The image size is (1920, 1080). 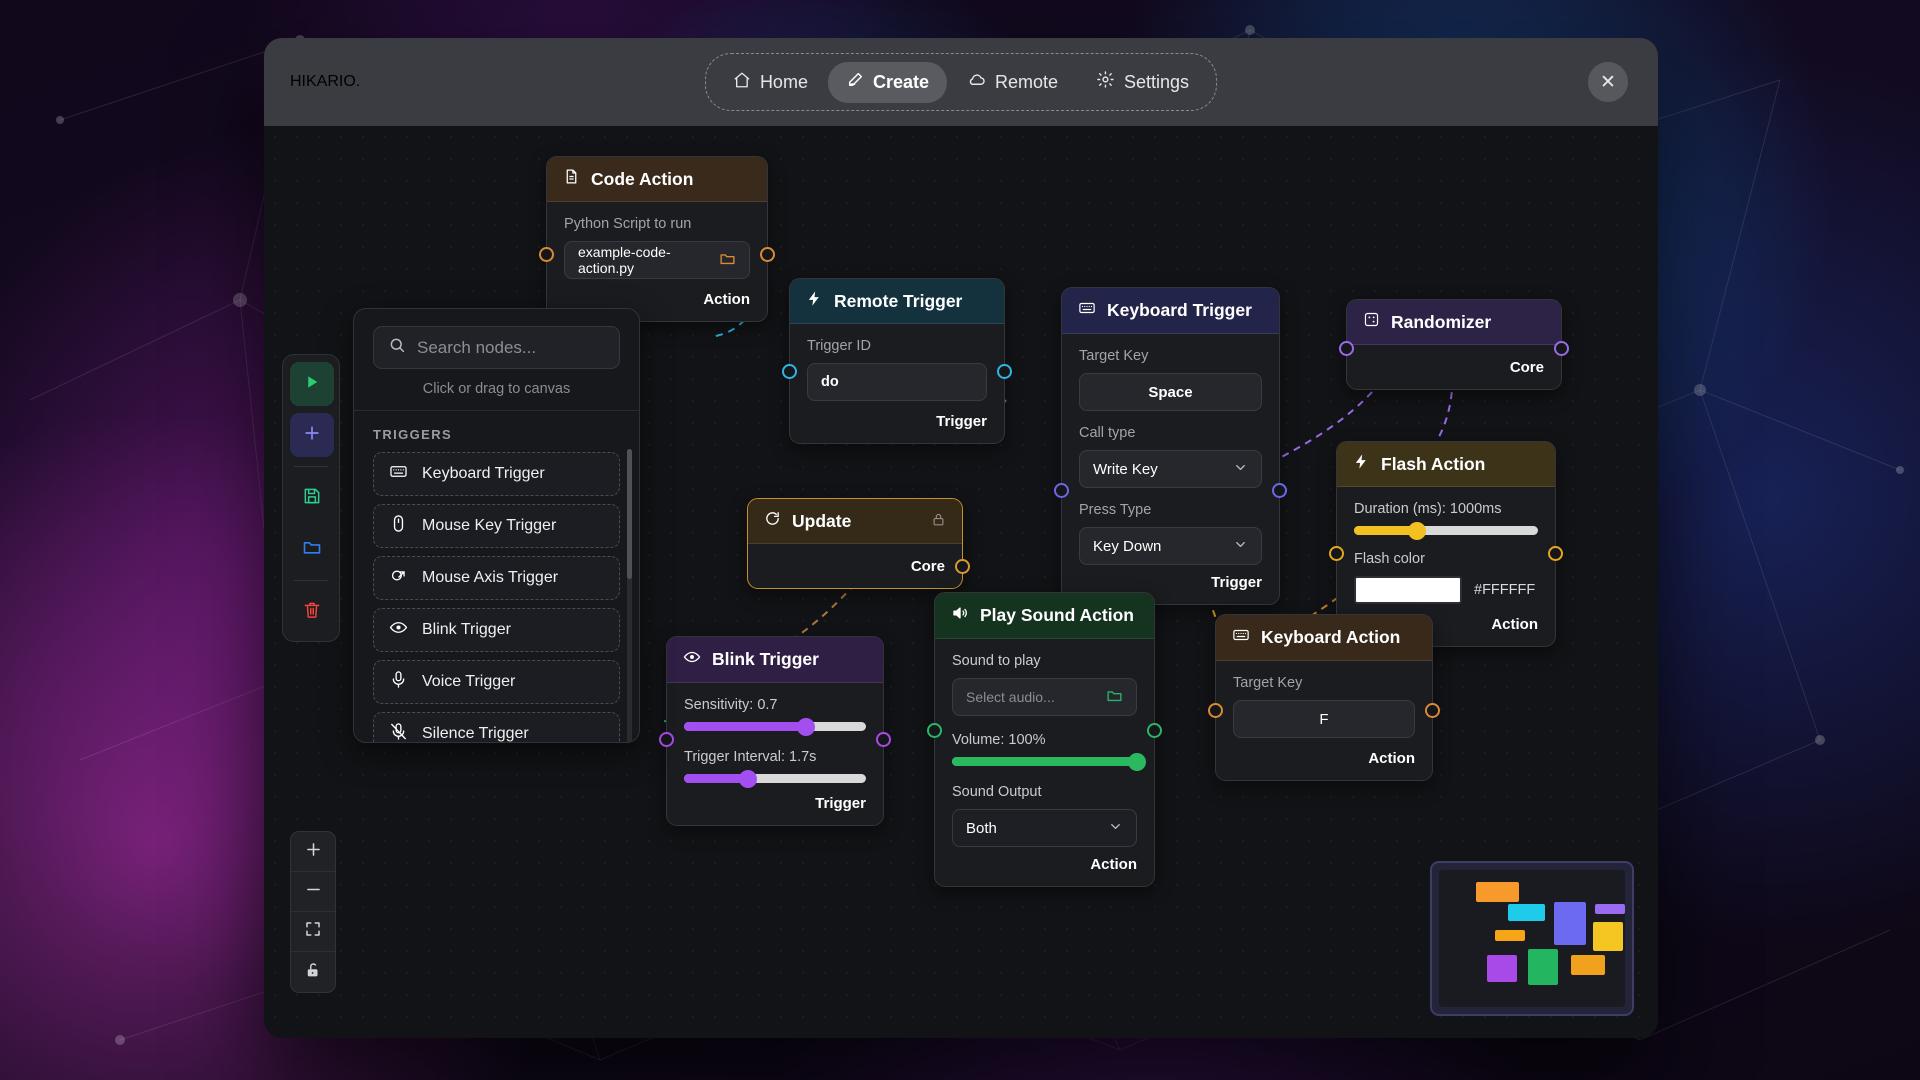 I want to click on target-key-input: Space, so click(x=1170, y=392).